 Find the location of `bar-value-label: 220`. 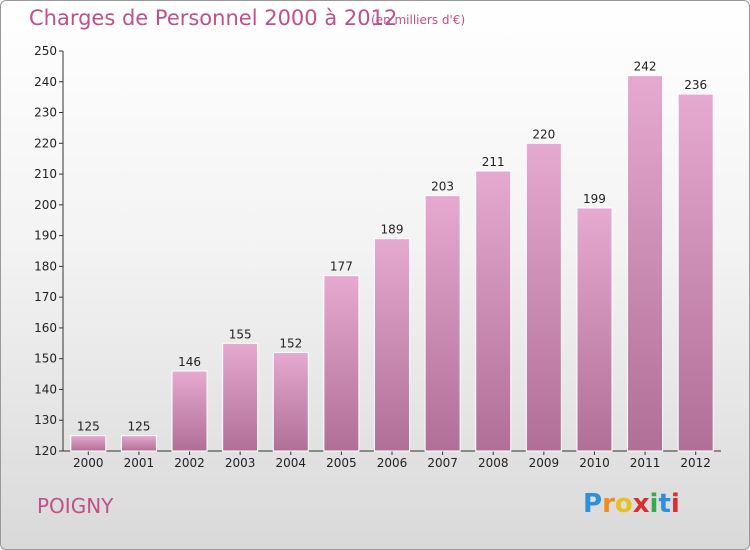

bar-value-label: 220 is located at coordinates (543, 134).